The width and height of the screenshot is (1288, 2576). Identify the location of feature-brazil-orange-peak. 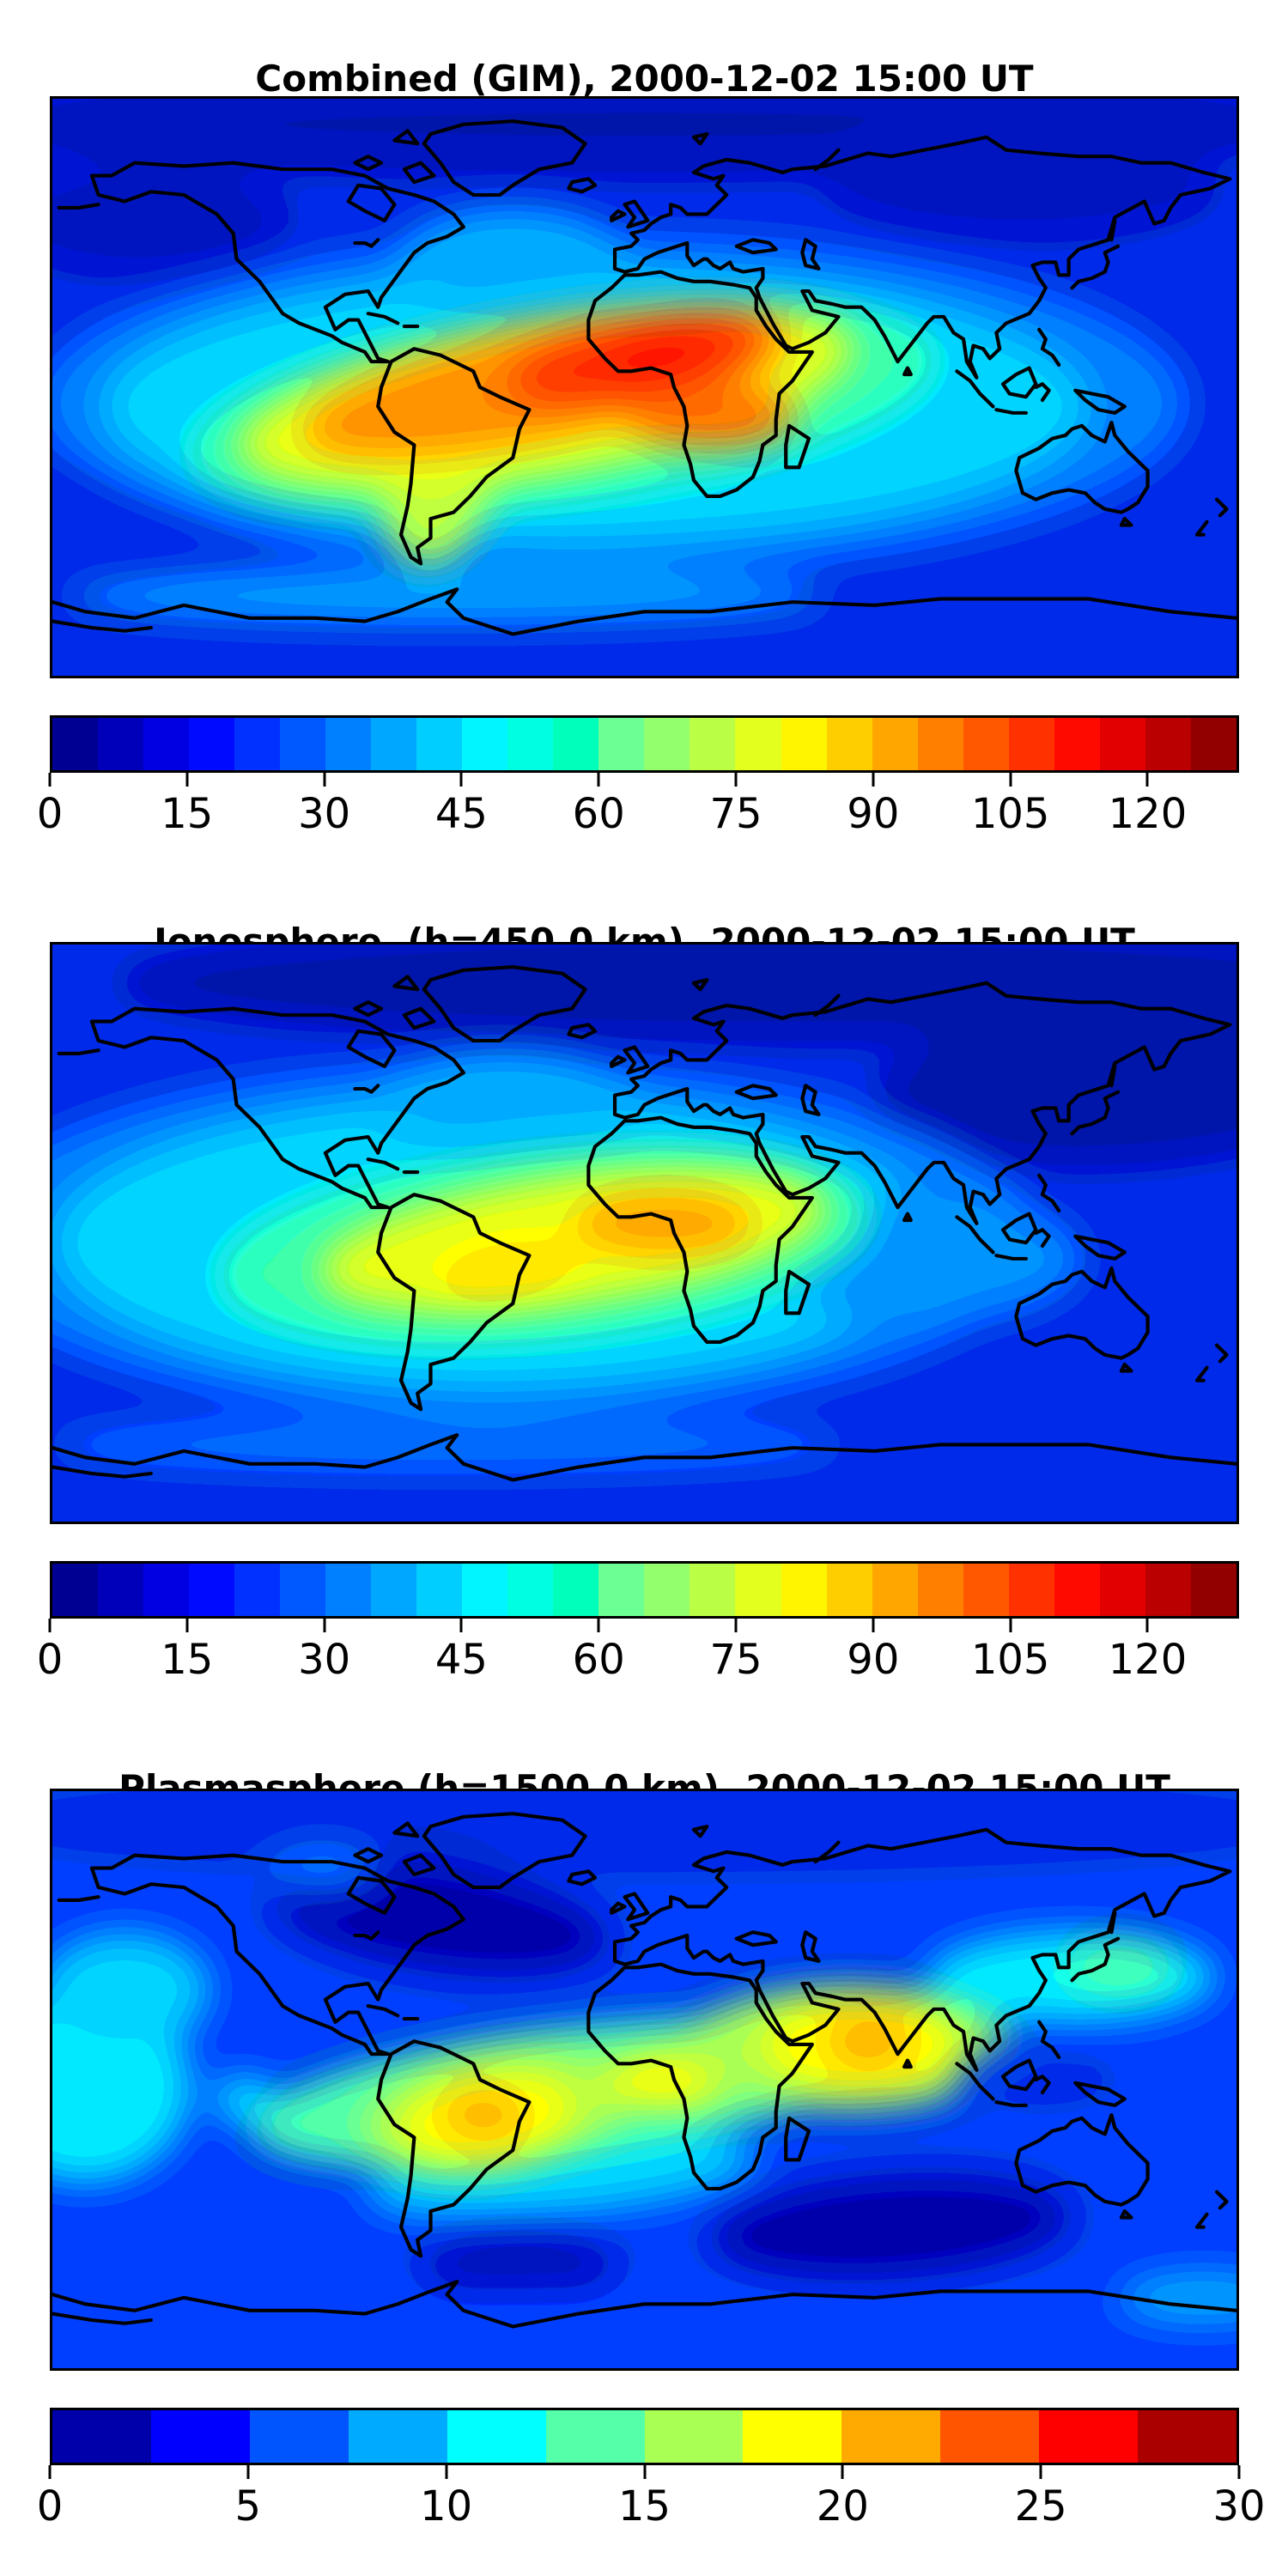
(483, 2115).